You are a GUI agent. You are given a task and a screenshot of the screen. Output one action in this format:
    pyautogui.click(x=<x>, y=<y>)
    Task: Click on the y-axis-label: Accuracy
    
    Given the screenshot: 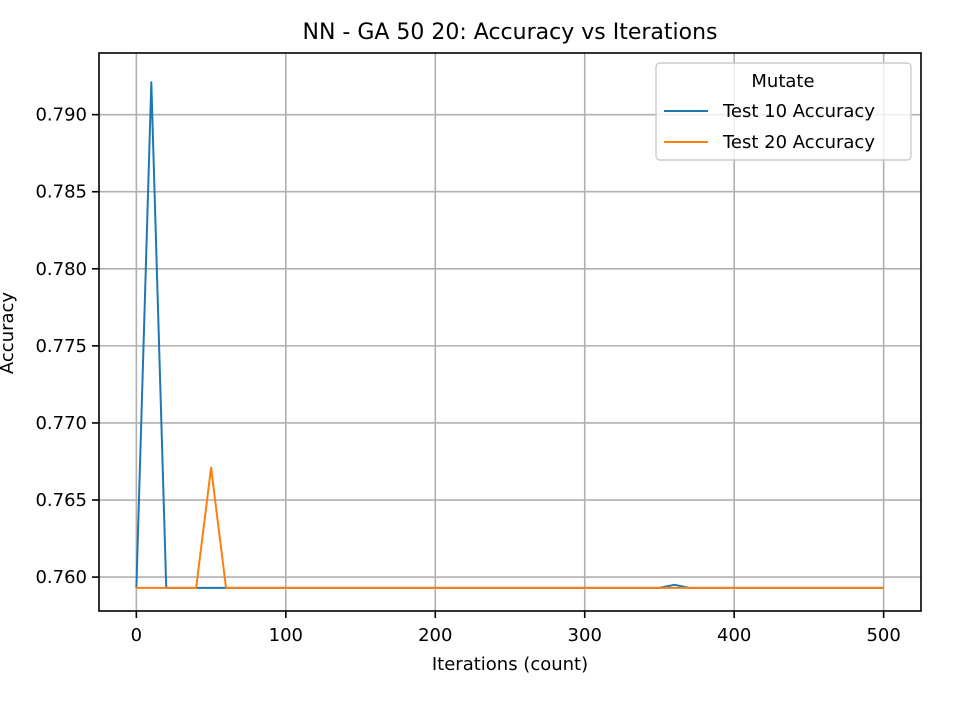 What is the action you would take?
    pyautogui.click(x=9, y=333)
    